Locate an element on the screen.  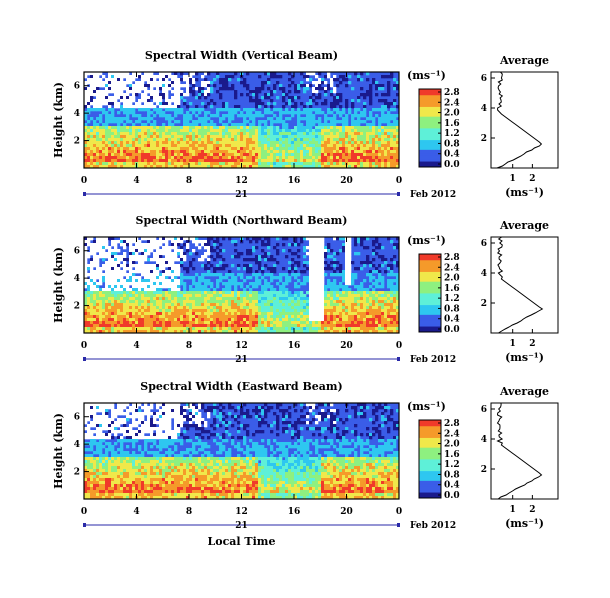
x-tick-label: 12 is located at coordinates (241, 181).